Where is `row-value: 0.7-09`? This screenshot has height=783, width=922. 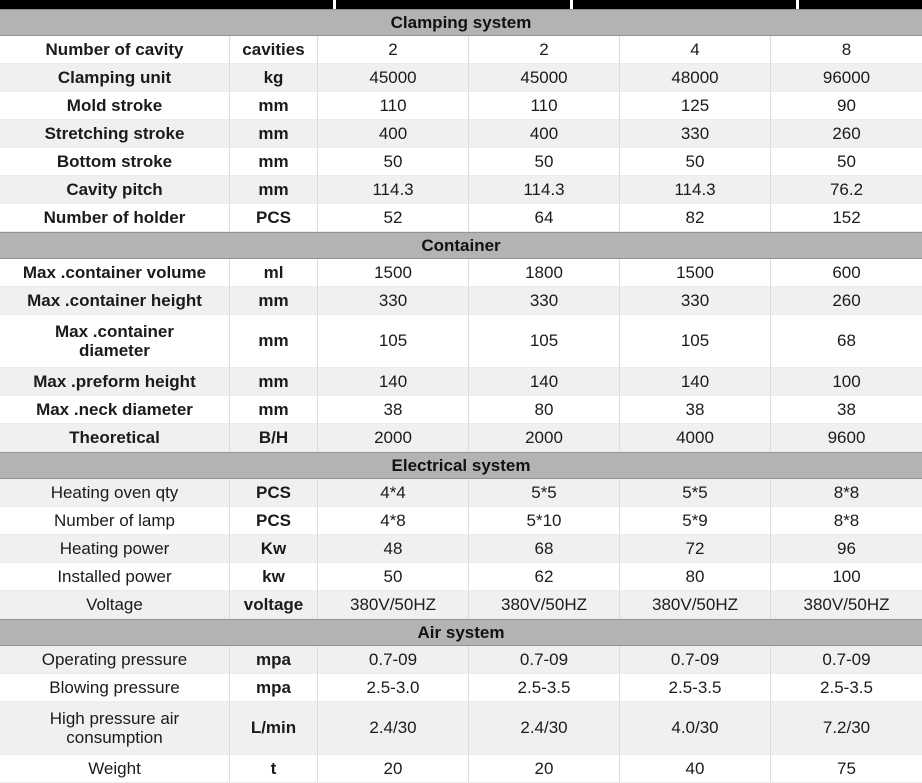 row-value: 0.7-09 is located at coordinates (695, 660).